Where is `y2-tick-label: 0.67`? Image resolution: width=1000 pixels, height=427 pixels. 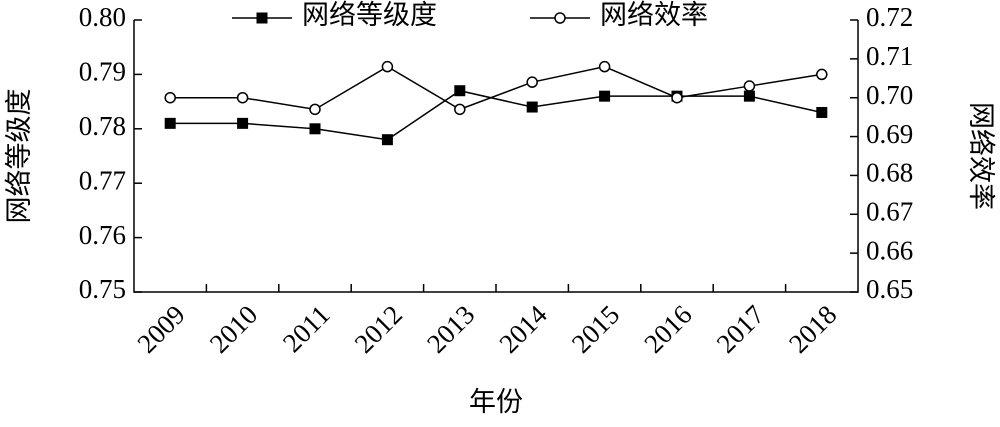
y2-tick-label: 0.67 is located at coordinates (889, 211).